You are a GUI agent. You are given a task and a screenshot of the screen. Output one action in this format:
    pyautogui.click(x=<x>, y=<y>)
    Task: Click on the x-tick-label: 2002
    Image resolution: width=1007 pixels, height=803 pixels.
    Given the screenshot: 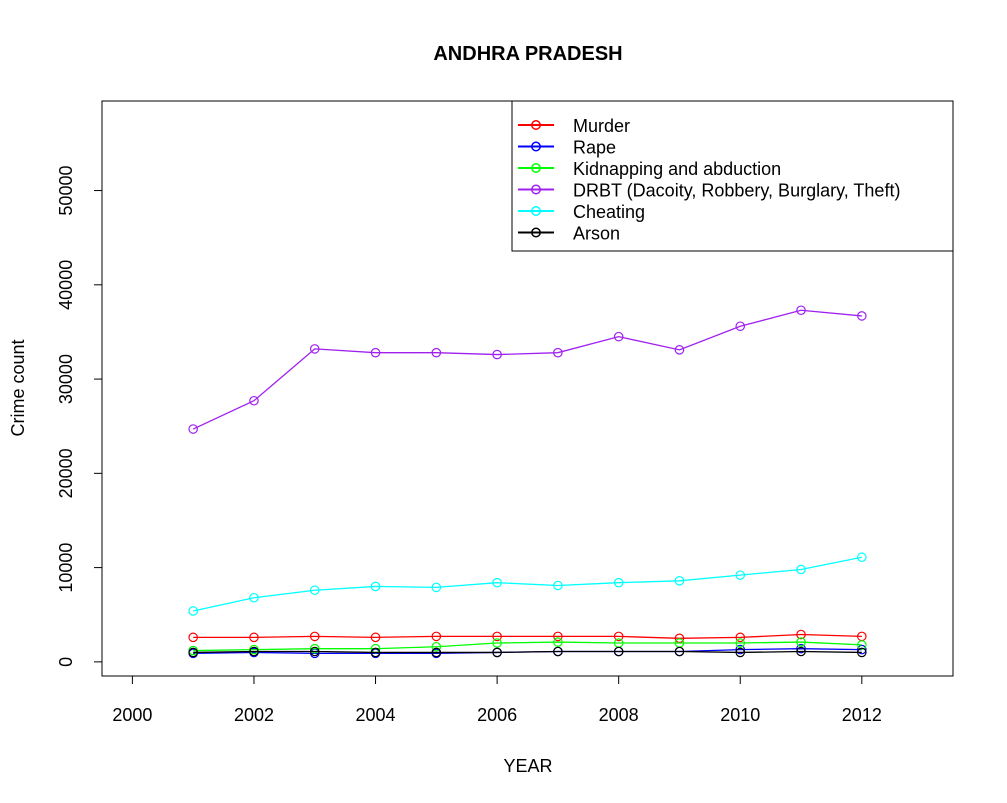 What is the action you would take?
    pyautogui.click(x=254, y=715)
    